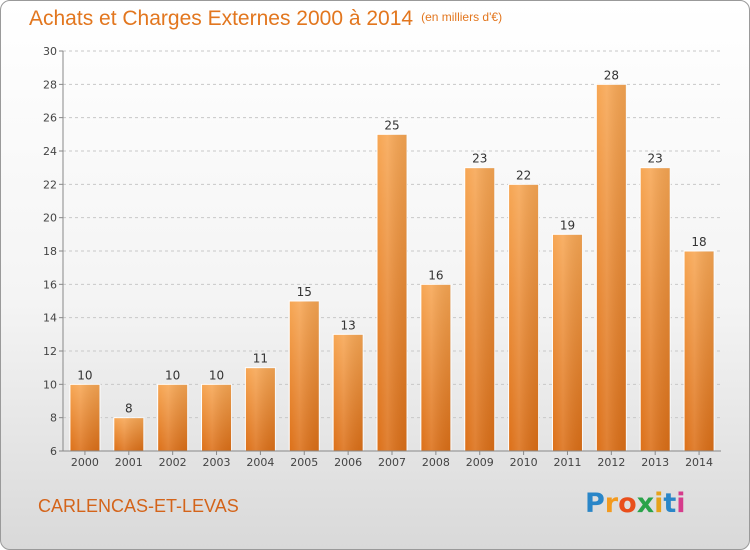  What do you see at coordinates (611, 503) in the screenshot?
I see `logo-letter: r` at bounding box center [611, 503].